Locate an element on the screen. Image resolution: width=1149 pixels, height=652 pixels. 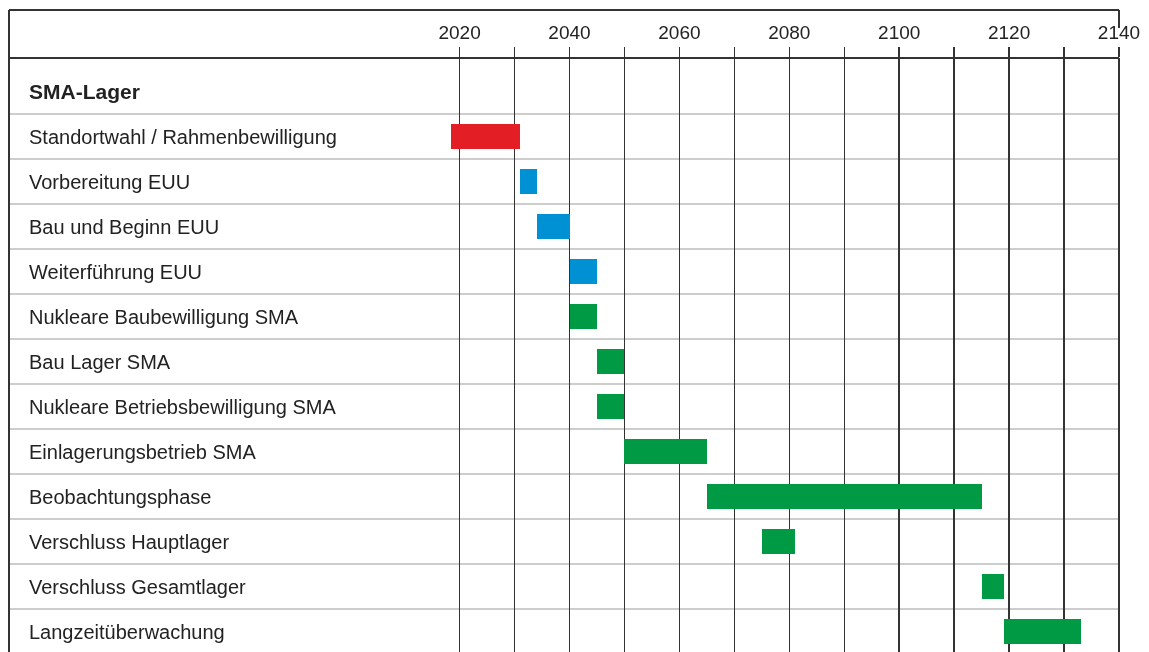
x-tick-label: 2060 is located at coordinates (679, 33).